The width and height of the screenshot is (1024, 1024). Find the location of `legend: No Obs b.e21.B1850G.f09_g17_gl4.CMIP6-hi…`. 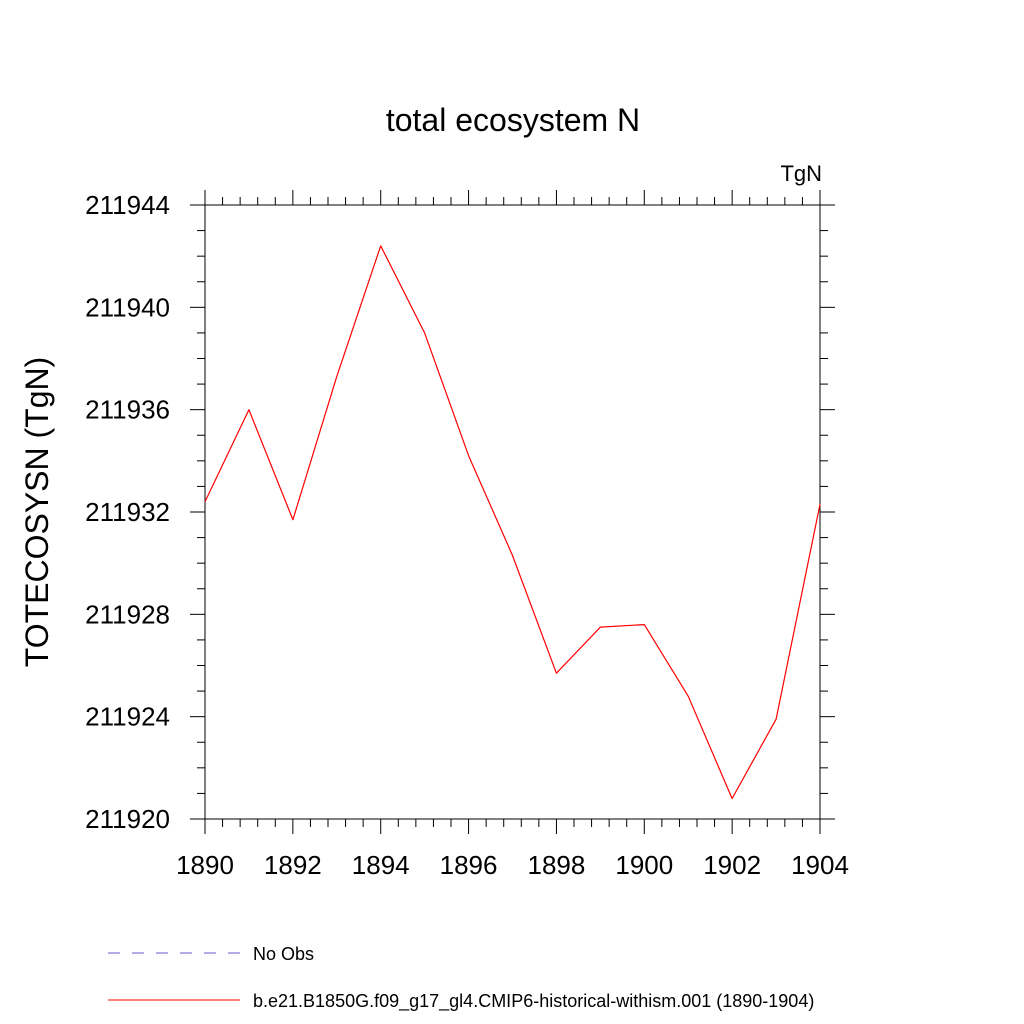

legend: No Obs b.e21.B1850G.f09_g17_gl4.CMIP6-hi… is located at coordinates (461, 978).